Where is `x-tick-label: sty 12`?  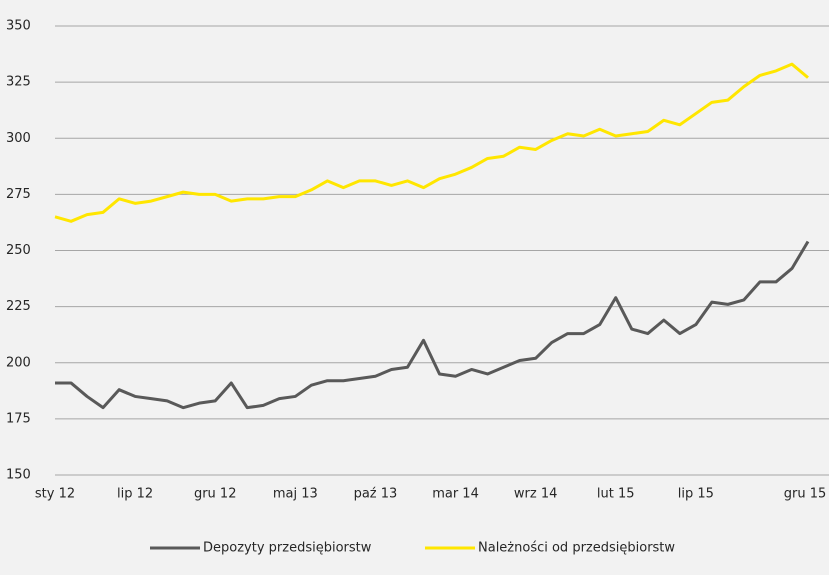 x-tick-label: sty 12 is located at coordinates (55, 494).